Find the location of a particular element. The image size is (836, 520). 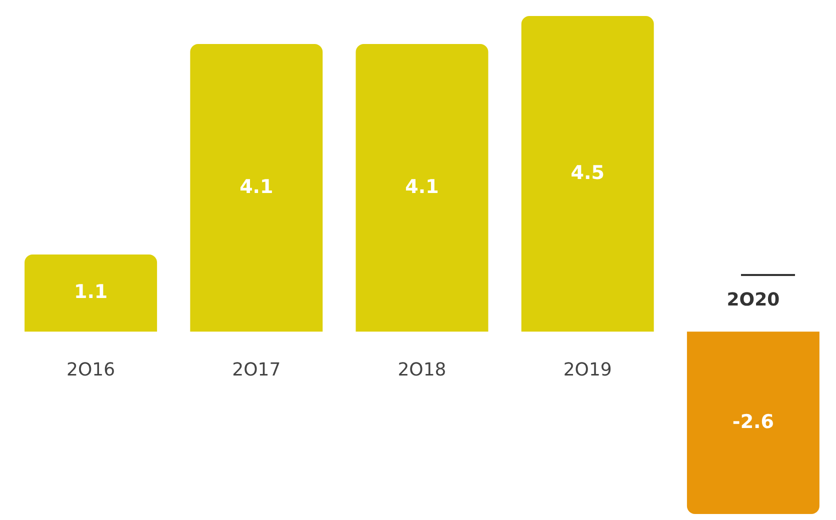

x-tick-label: 2O19 is located at coordinates (587, 369).